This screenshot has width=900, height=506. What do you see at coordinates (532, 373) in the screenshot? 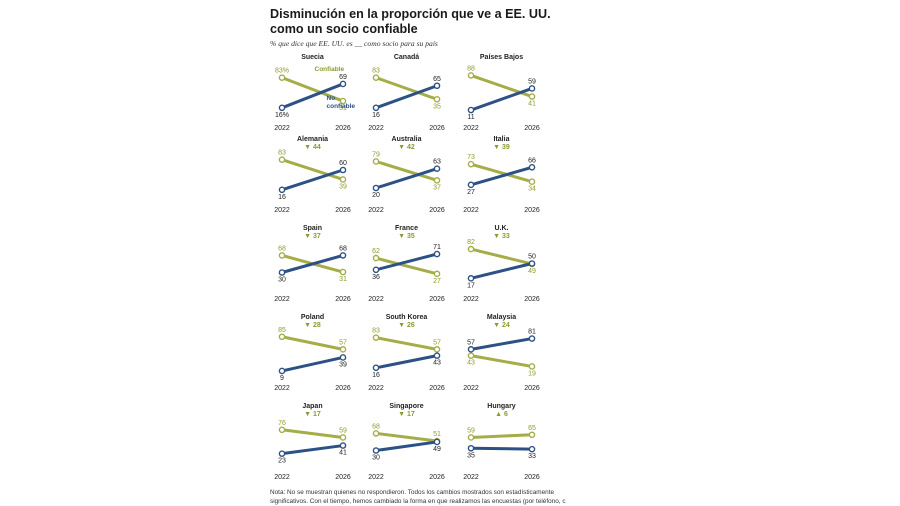
I see `reliable-value-label: 19` at bounding box center [532, 373].